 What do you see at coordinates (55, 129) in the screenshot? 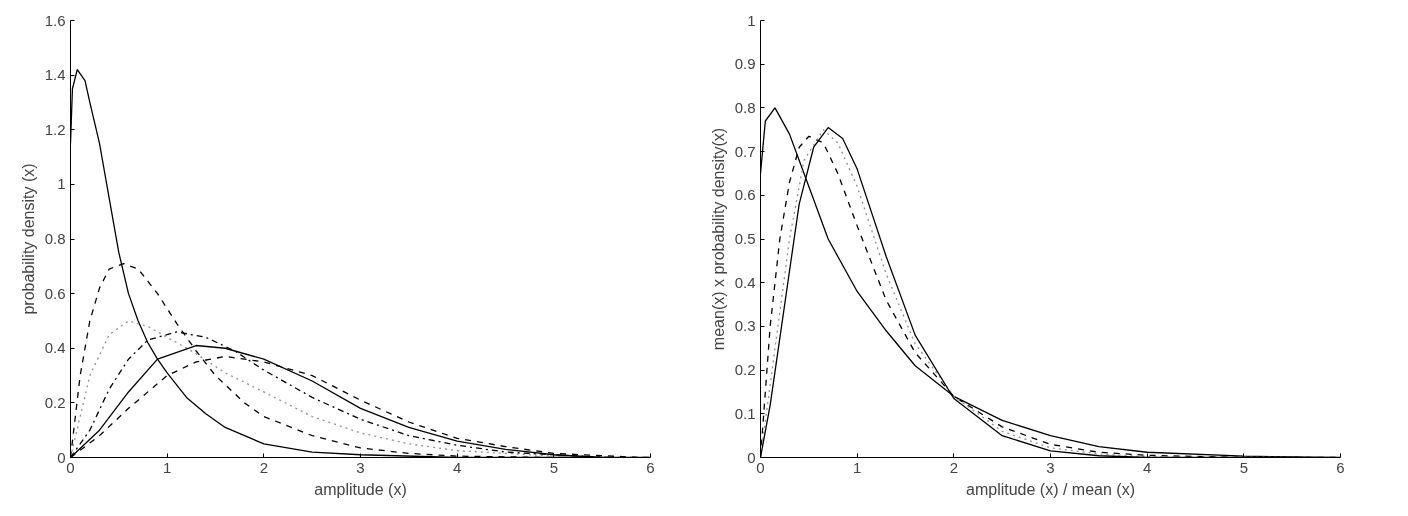
I see `y-tick-label: 1.2` at bounding box center [55, 129].